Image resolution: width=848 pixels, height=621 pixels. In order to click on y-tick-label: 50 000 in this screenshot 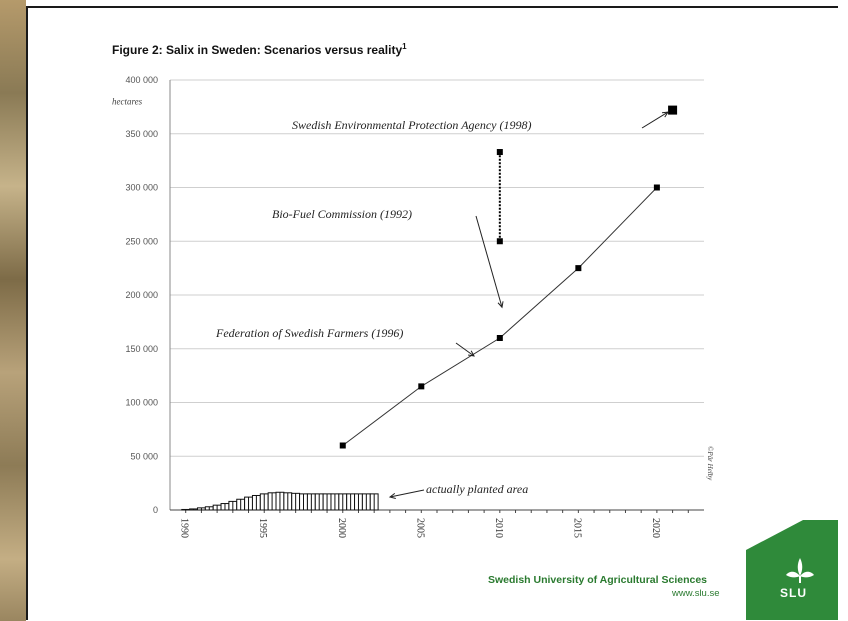, I will do `click(144, 456)`.